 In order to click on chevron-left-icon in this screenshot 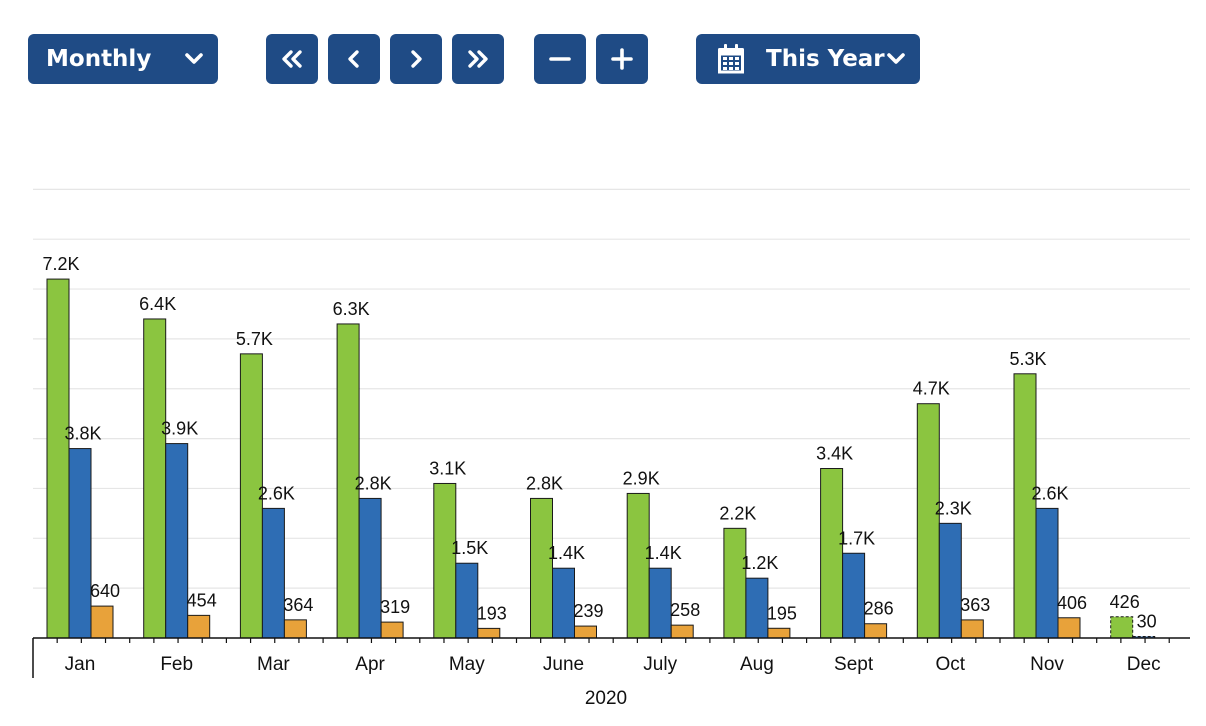, I will do `click(354, 59)`.